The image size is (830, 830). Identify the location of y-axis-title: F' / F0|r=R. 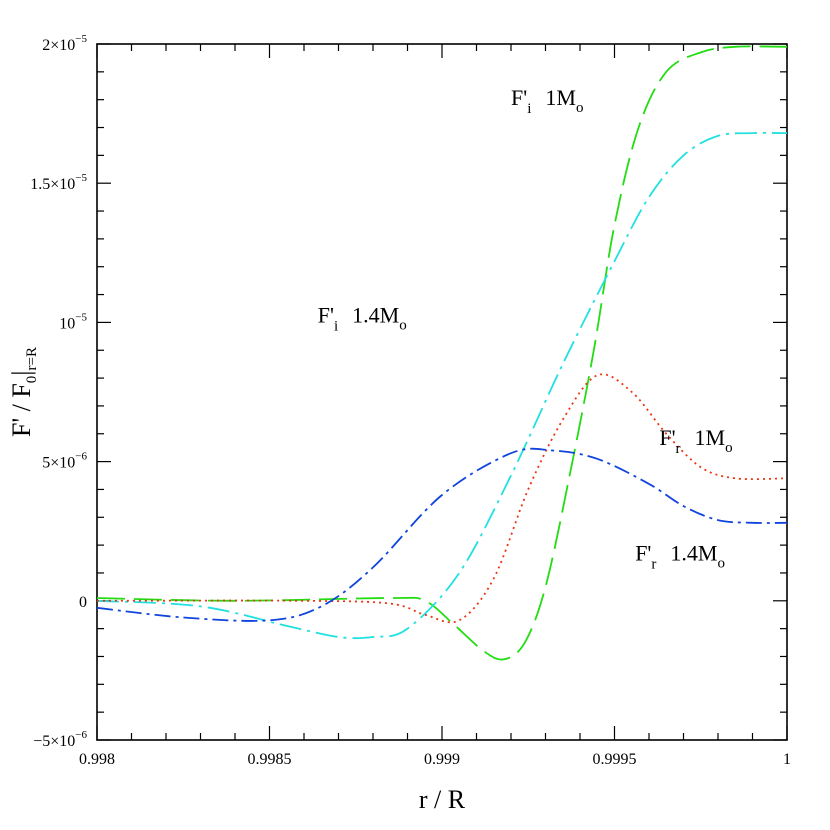
(23, 392).